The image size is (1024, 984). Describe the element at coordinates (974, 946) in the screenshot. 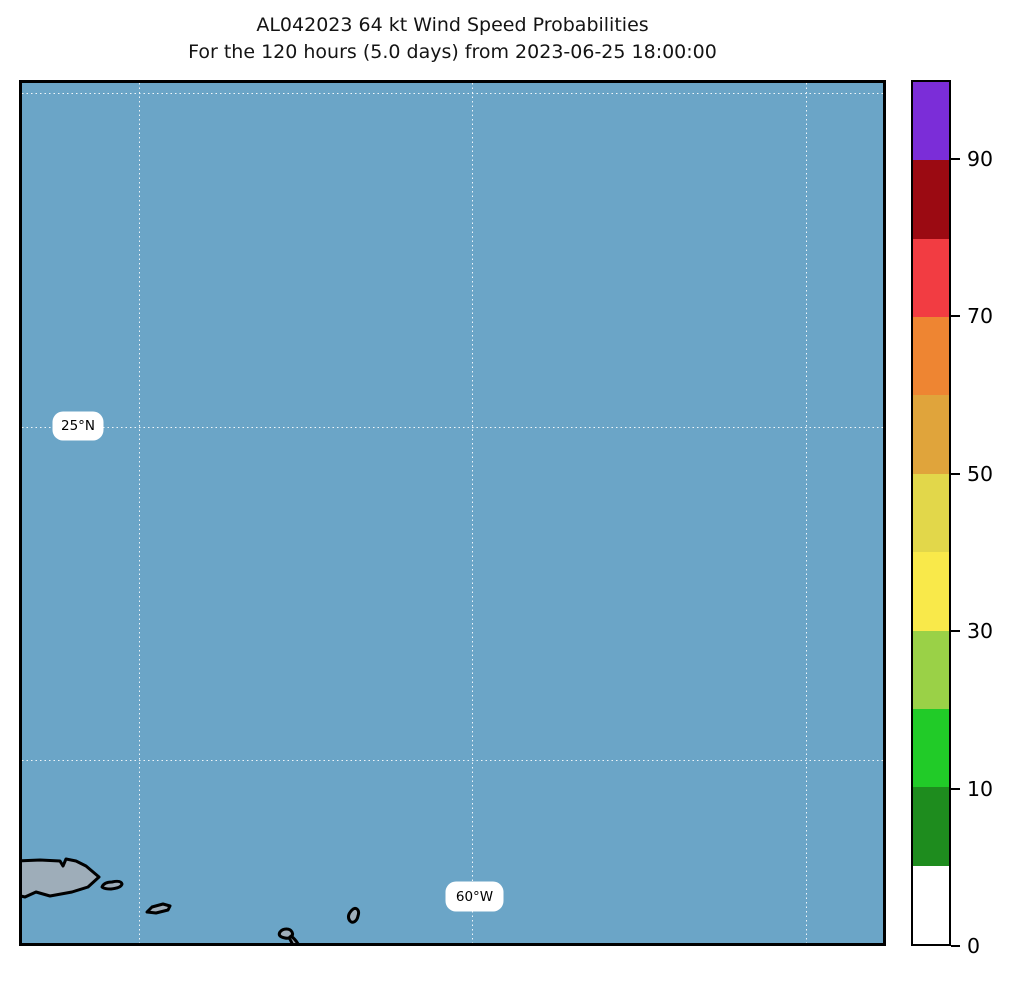

I see `colorbar-tick-label-0: 0` at that location.